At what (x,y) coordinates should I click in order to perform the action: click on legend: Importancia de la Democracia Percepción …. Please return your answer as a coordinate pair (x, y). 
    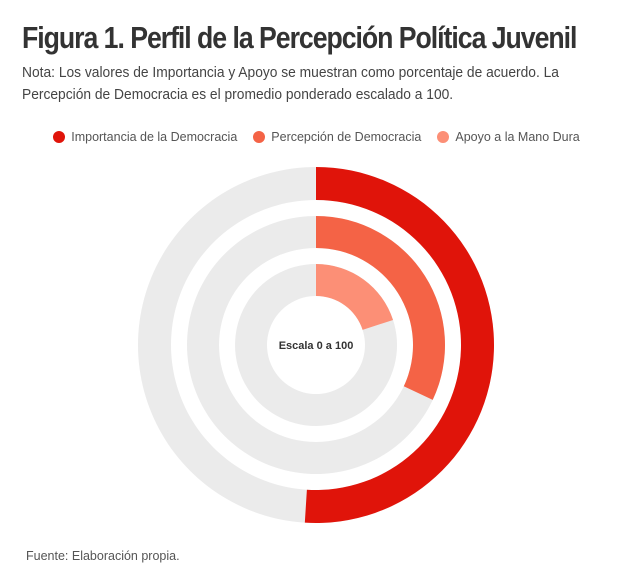
    Looking at the image, I should click on (316, 137).